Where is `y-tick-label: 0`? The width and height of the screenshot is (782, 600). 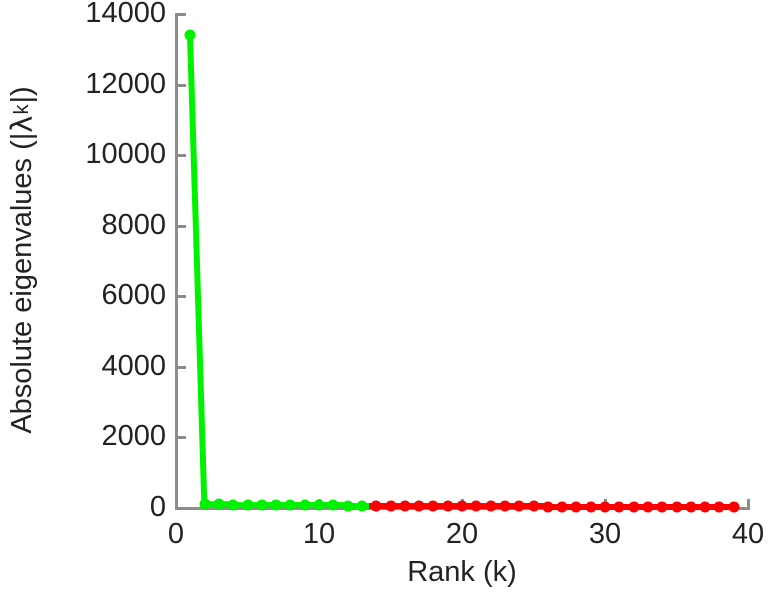 y-tick-label: 0 is located at coordinates (157, 507).